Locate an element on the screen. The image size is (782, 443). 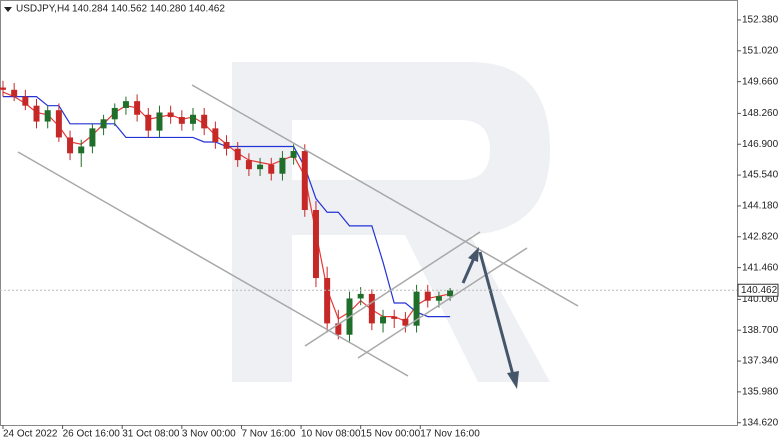
x-tick-label: 7 Nov 16:00 is located at coordinates (268, 434).